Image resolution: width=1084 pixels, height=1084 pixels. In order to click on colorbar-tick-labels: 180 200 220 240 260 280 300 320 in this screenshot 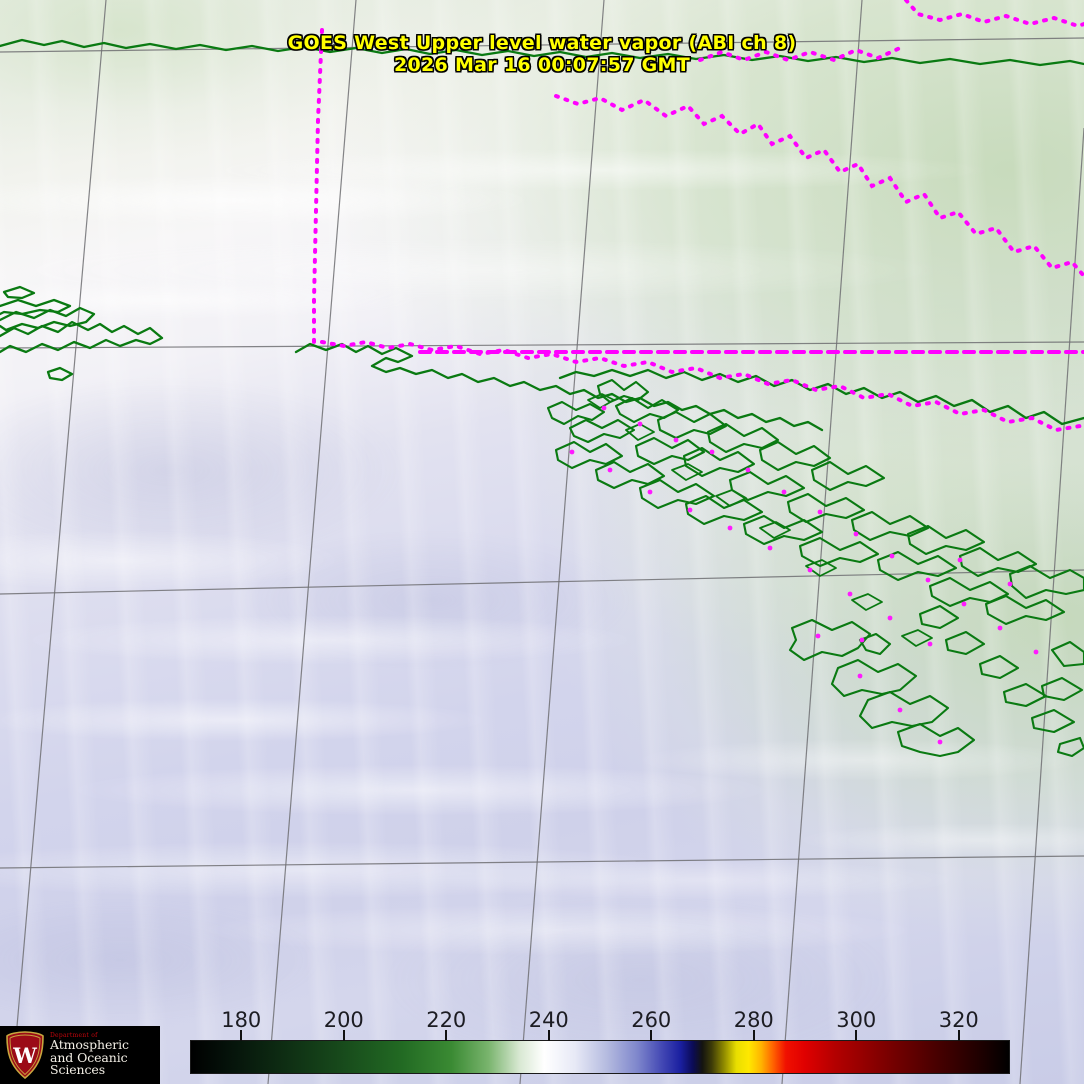, I will do `click(600, 1021)`.